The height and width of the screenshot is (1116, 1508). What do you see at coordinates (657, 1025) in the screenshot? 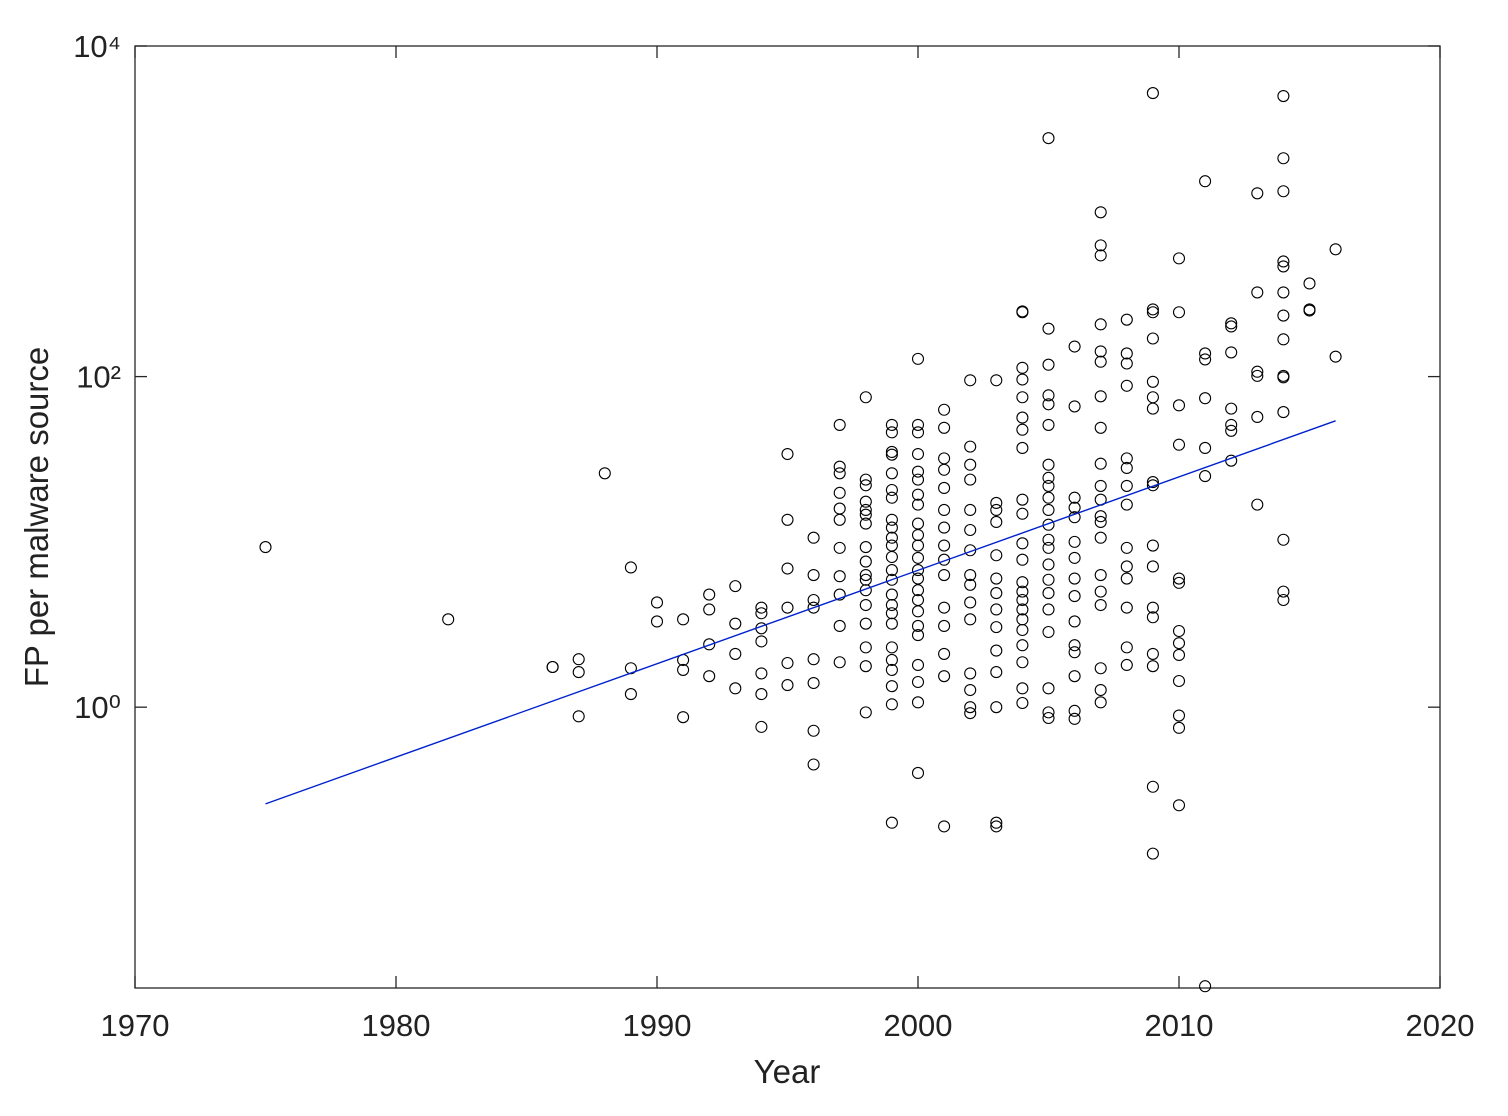
I see `x-tick-label: 1990` at bounding box center [657, 1025].